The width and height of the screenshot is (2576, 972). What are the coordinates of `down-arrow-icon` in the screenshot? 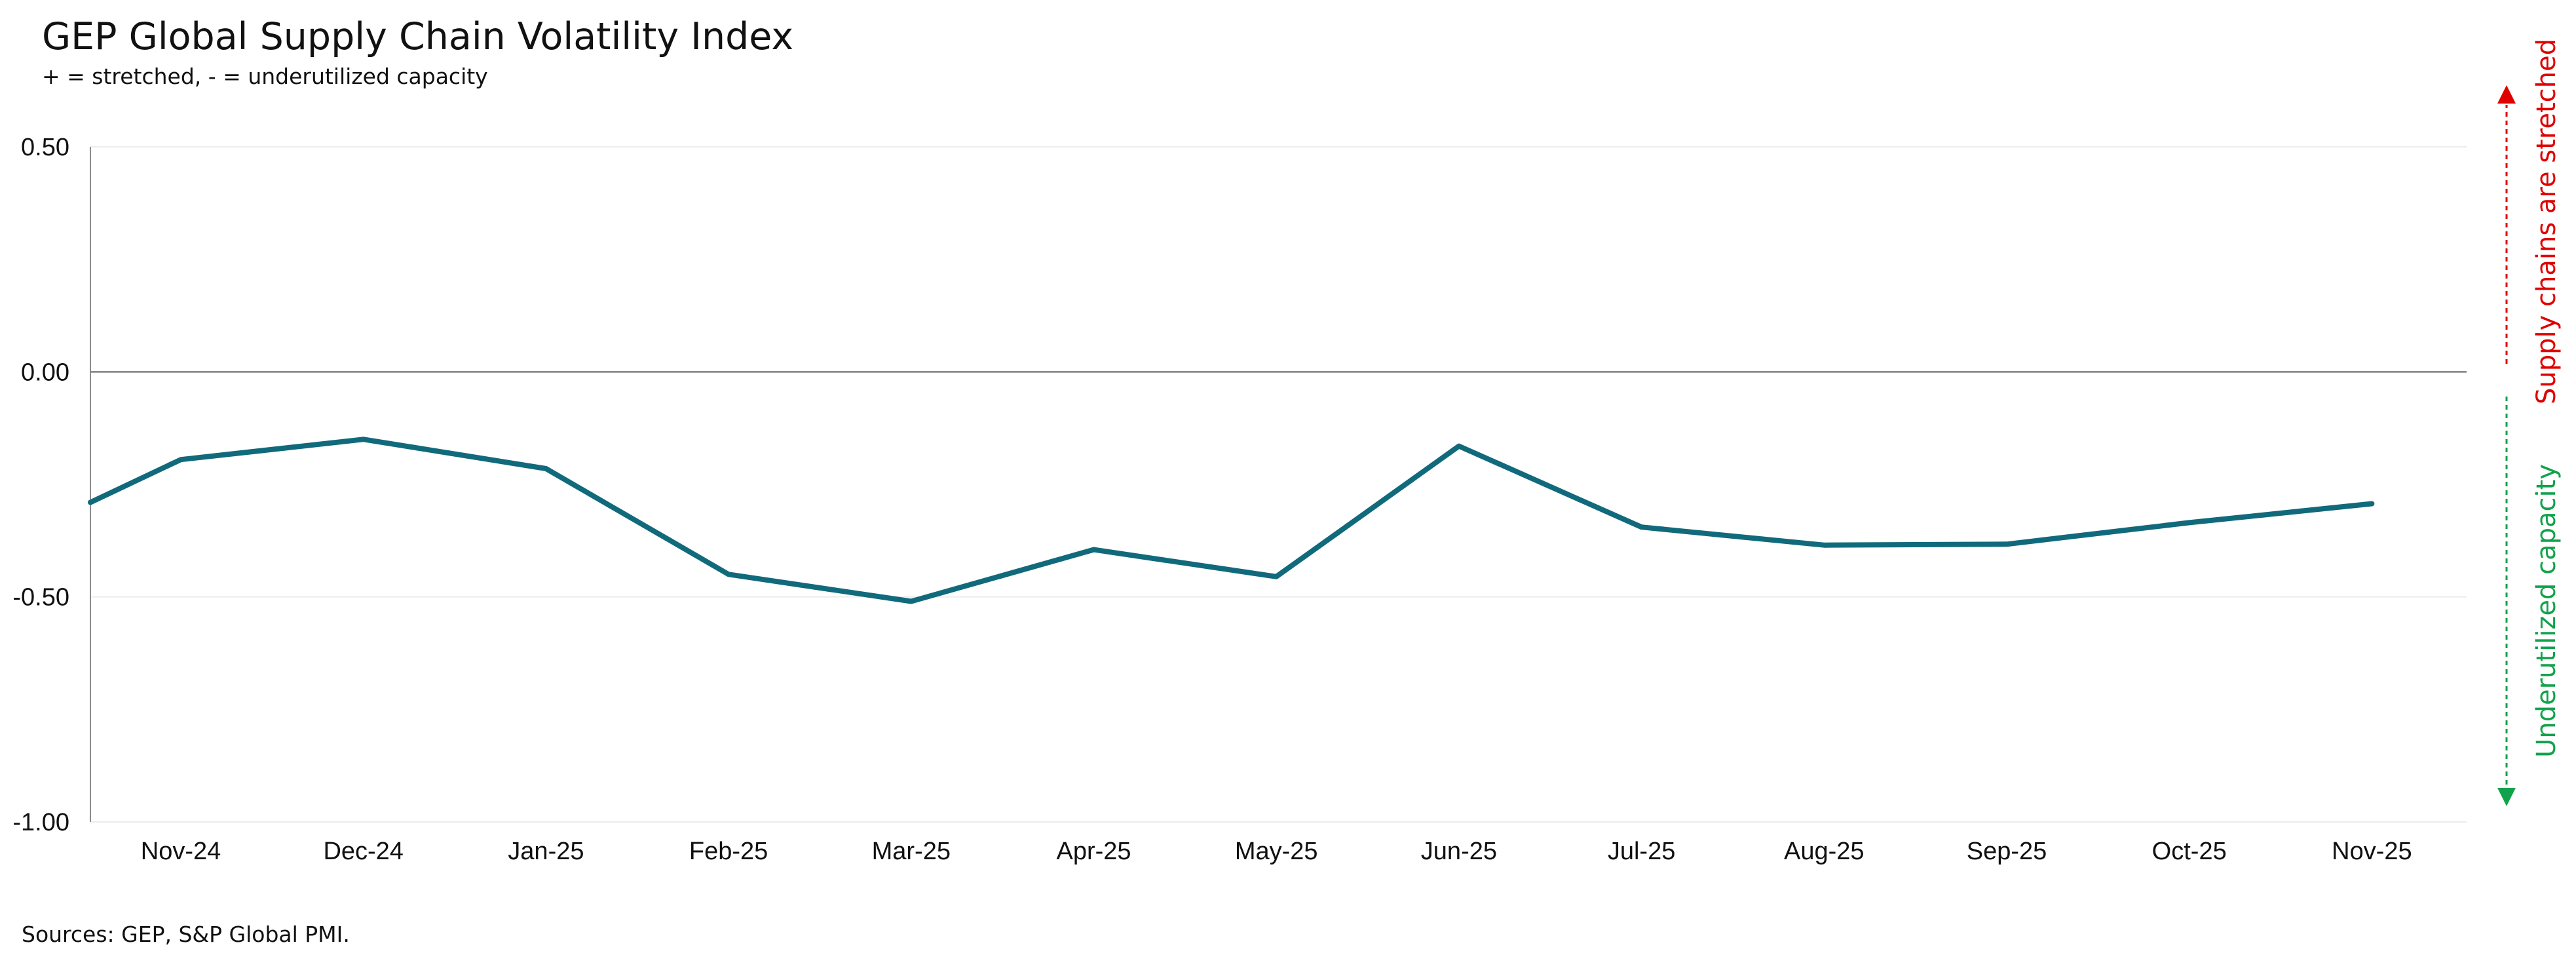 It's located at (2506, 797).